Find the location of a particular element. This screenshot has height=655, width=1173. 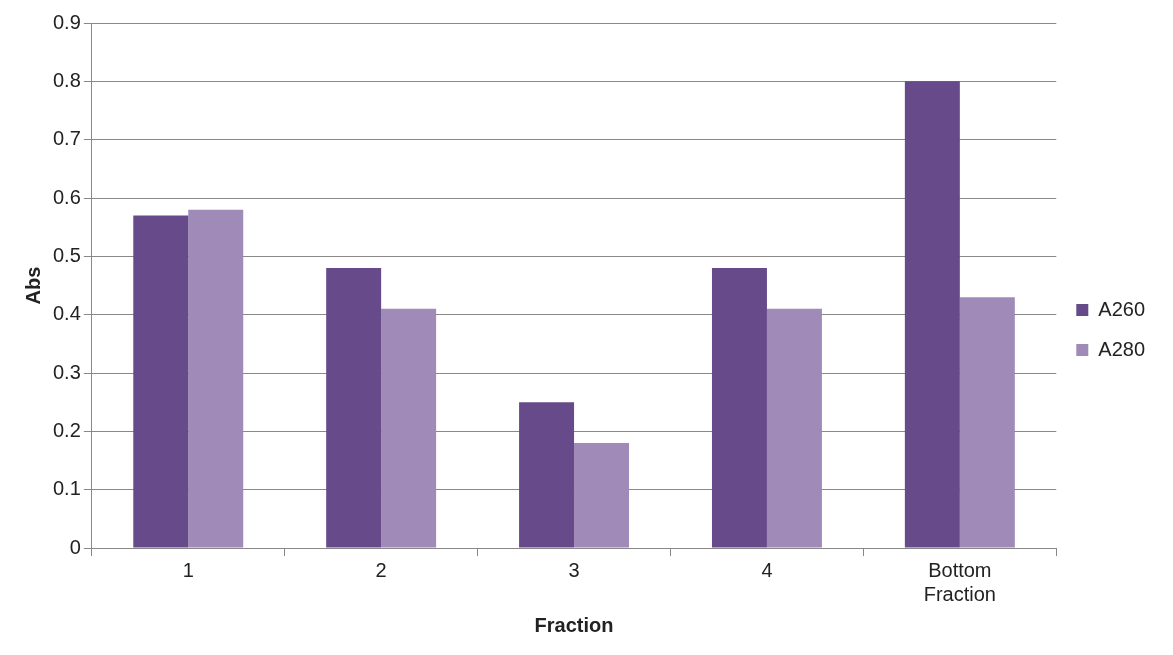

x-tick-label: 1 is located at coordinates (188, 569).